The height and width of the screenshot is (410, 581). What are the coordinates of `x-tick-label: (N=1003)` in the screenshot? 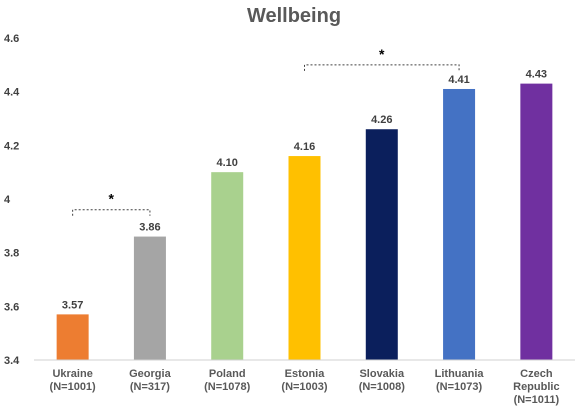 It's located at (304, 387).